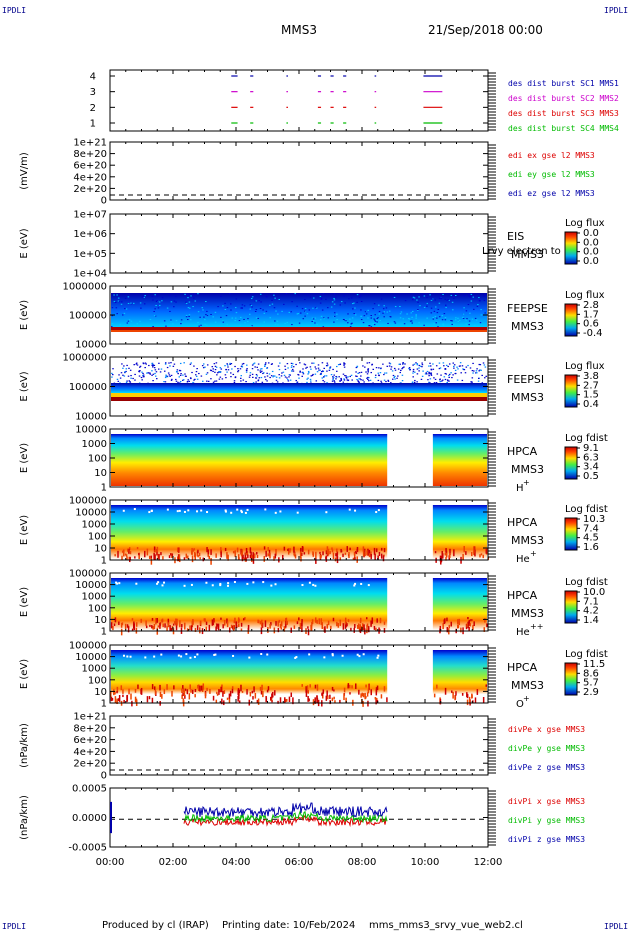 Image resolution: width=630 pixels, height=934 pixels. What do you see at coordinates (485, 30) in the screenshot?
I see `datetime-title: 21/Sep/2018 00:00` at bounding box center [485, 30].